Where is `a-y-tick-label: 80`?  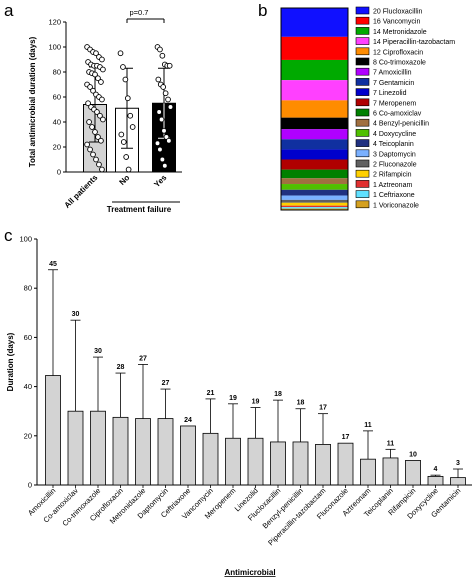
a-y-tick-label: 80 is located at coordinates (57, 72).